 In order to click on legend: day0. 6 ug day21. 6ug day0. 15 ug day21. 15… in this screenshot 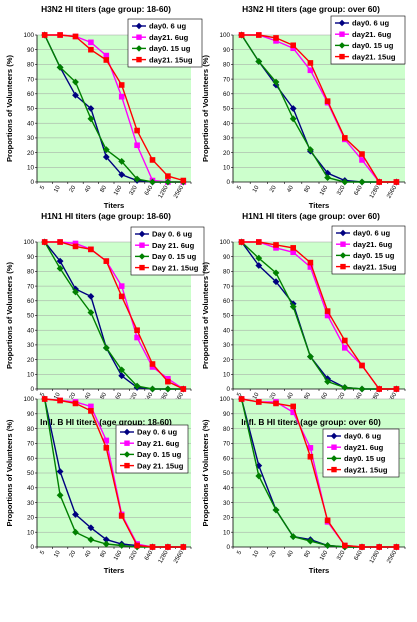, I will do `click(165, 43)`.